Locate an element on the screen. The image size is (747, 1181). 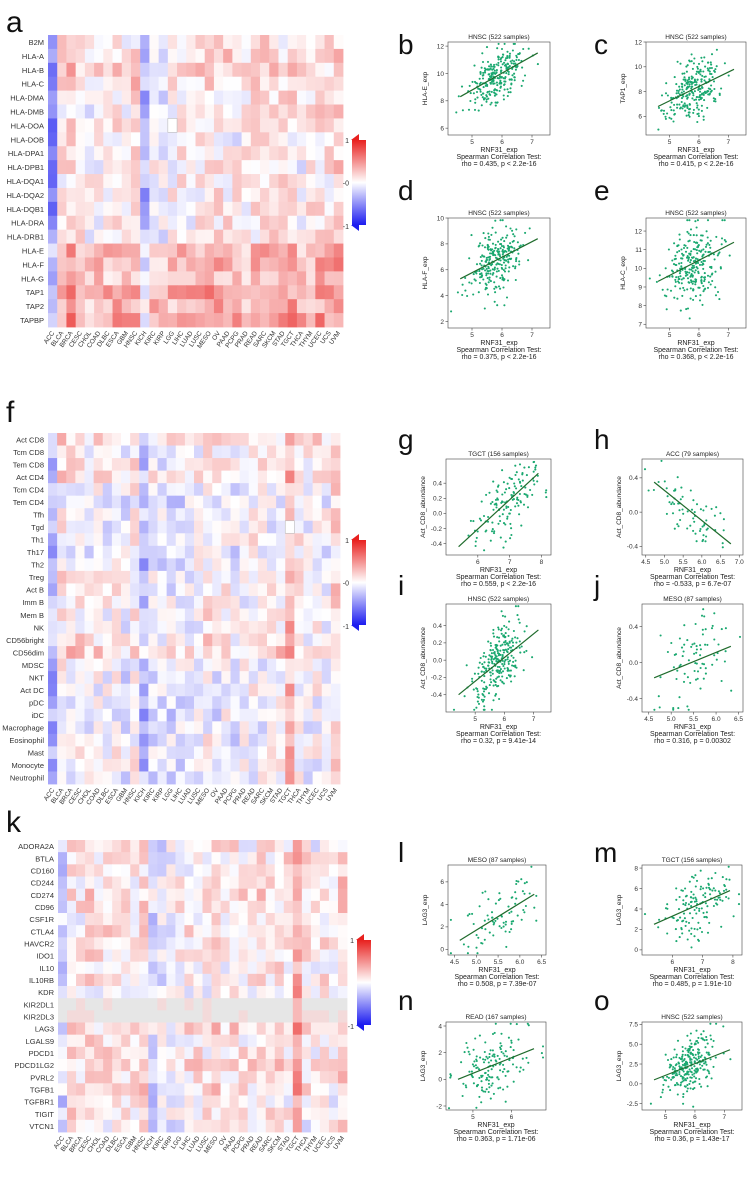
panel-letter-d: d is located at coordinates (406, 190).